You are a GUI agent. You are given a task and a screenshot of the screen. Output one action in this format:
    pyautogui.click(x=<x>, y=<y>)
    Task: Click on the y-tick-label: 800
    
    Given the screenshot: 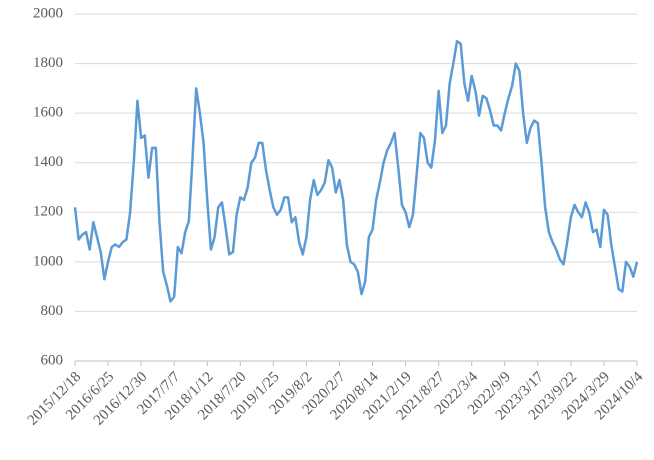 What is the action you would take?
    pyautogui.click(x=52, y=311)
    